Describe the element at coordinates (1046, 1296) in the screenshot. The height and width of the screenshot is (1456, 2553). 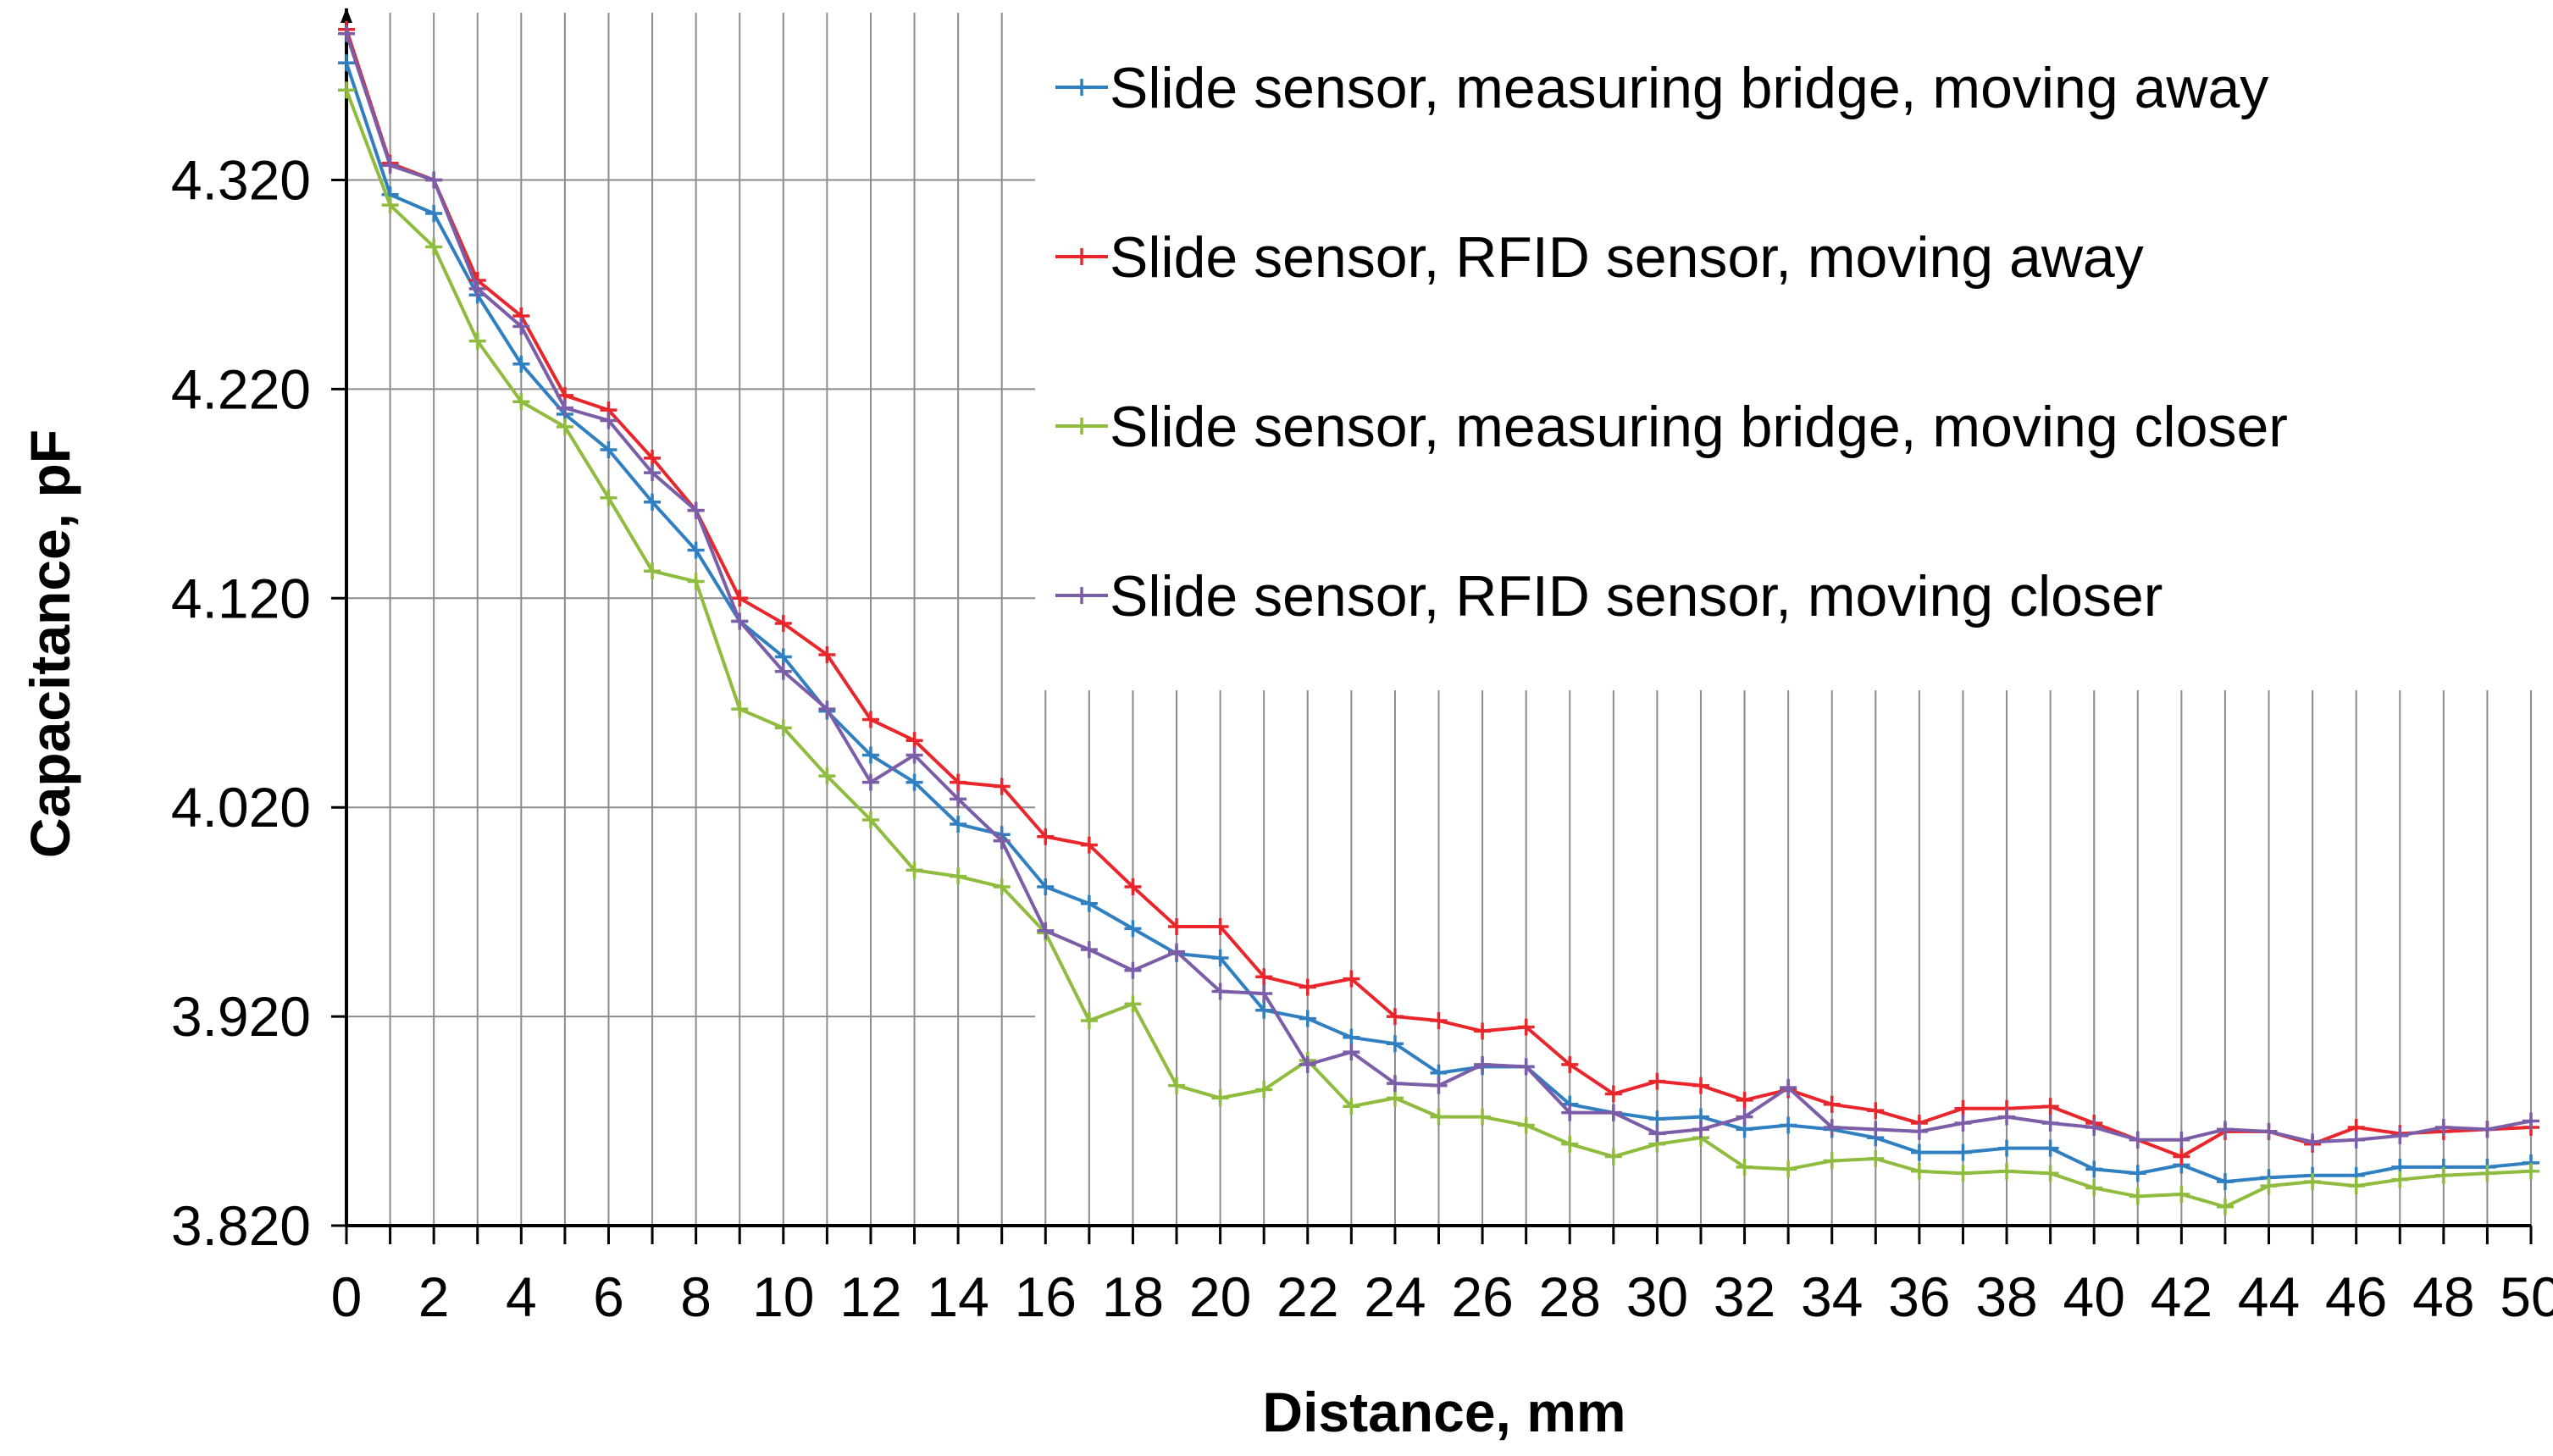
I see `x-tick-label: 16` at that location.